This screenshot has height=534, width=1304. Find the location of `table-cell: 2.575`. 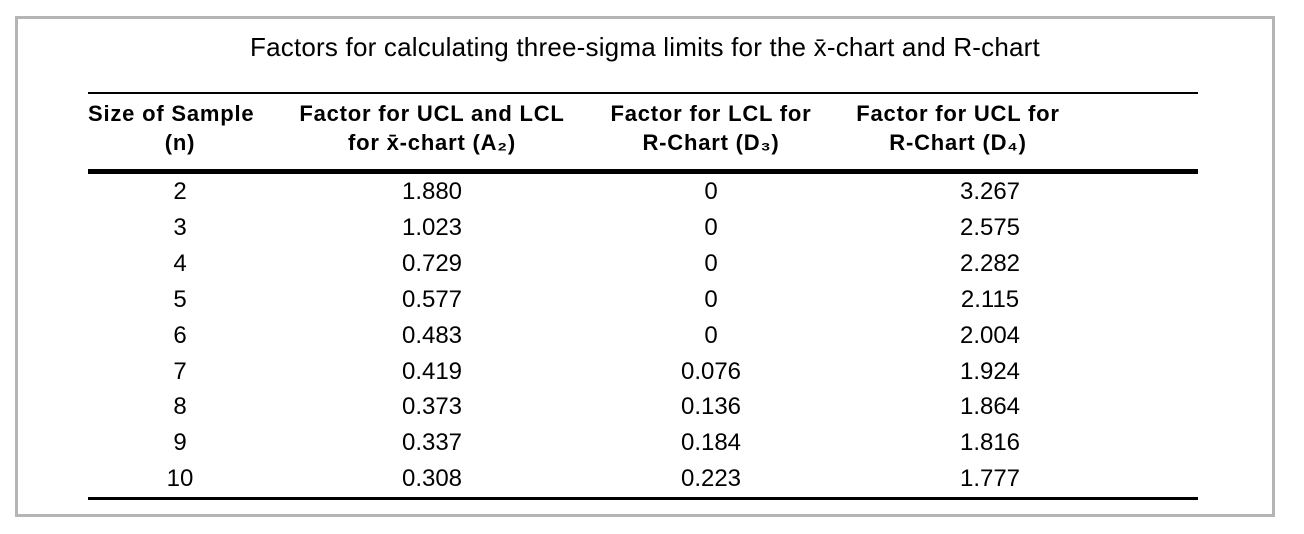

table-cell: 2.575 is located at coordinates (990, 227).